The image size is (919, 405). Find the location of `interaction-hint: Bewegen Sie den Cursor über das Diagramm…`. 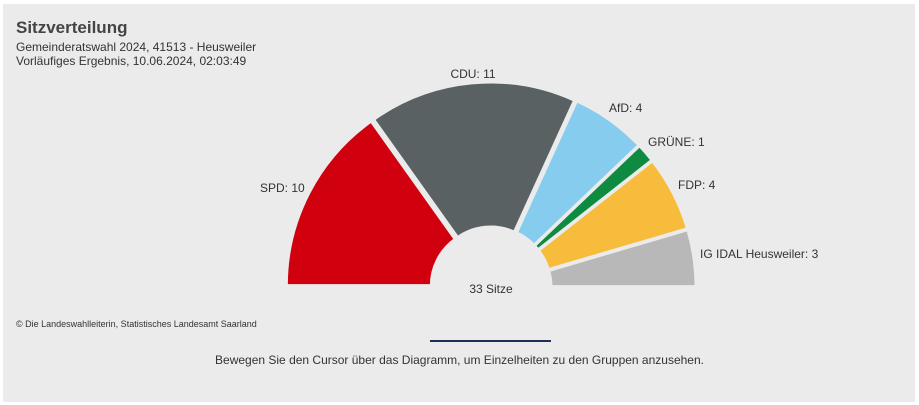

interaction-hint: Bewegen Sie den Cursor über das Diagramm… is located at coordinates (459, 360).